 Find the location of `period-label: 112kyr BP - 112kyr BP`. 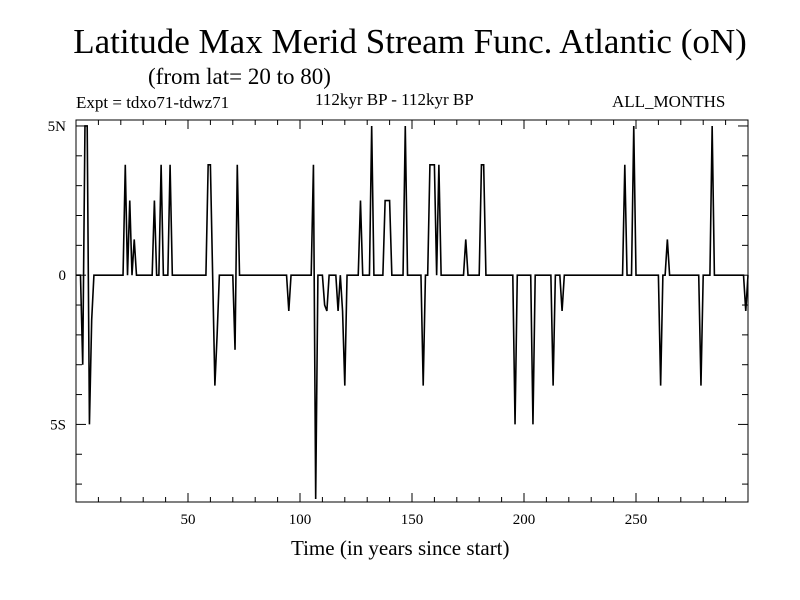

period-label: 112kyr BP - 112kyr BP is located at coordinates (394, 99).